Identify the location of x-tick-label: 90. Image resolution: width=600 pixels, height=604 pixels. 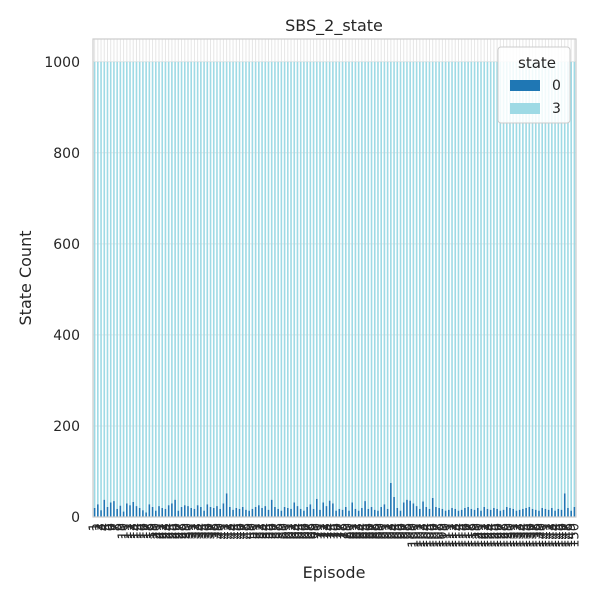
(381, 531).